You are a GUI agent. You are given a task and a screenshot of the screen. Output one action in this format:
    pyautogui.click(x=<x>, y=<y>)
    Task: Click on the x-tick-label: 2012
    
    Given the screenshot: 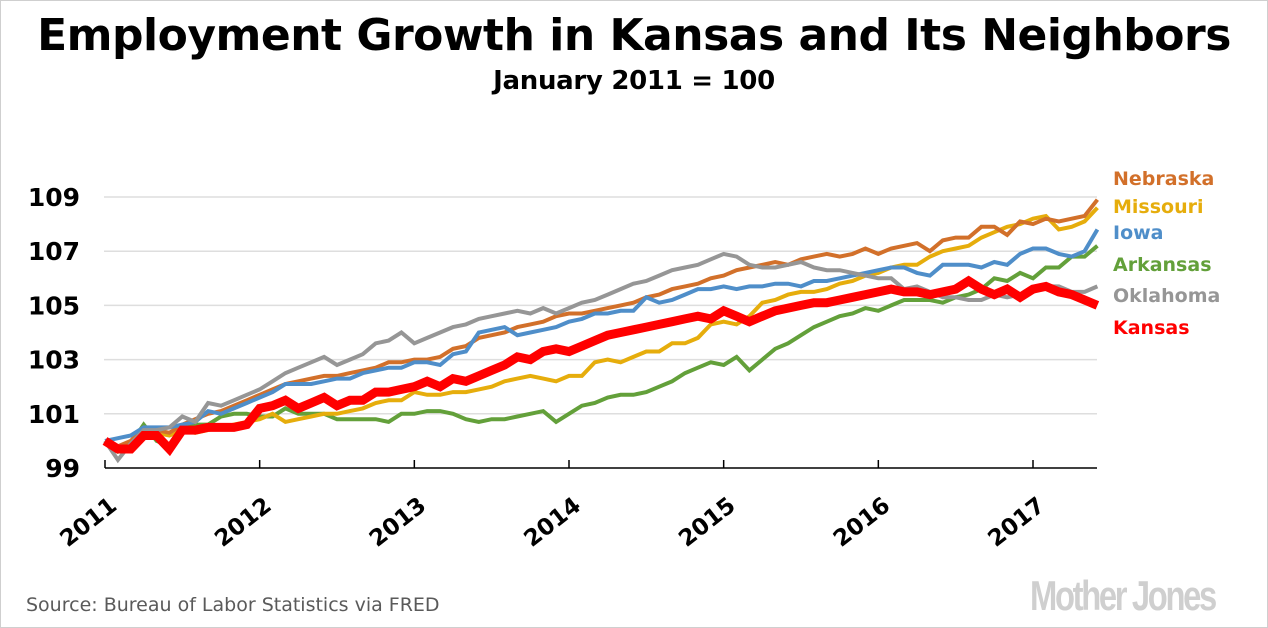 What is the action you would take?
    pyautogui.click(x=243, y=523)
    